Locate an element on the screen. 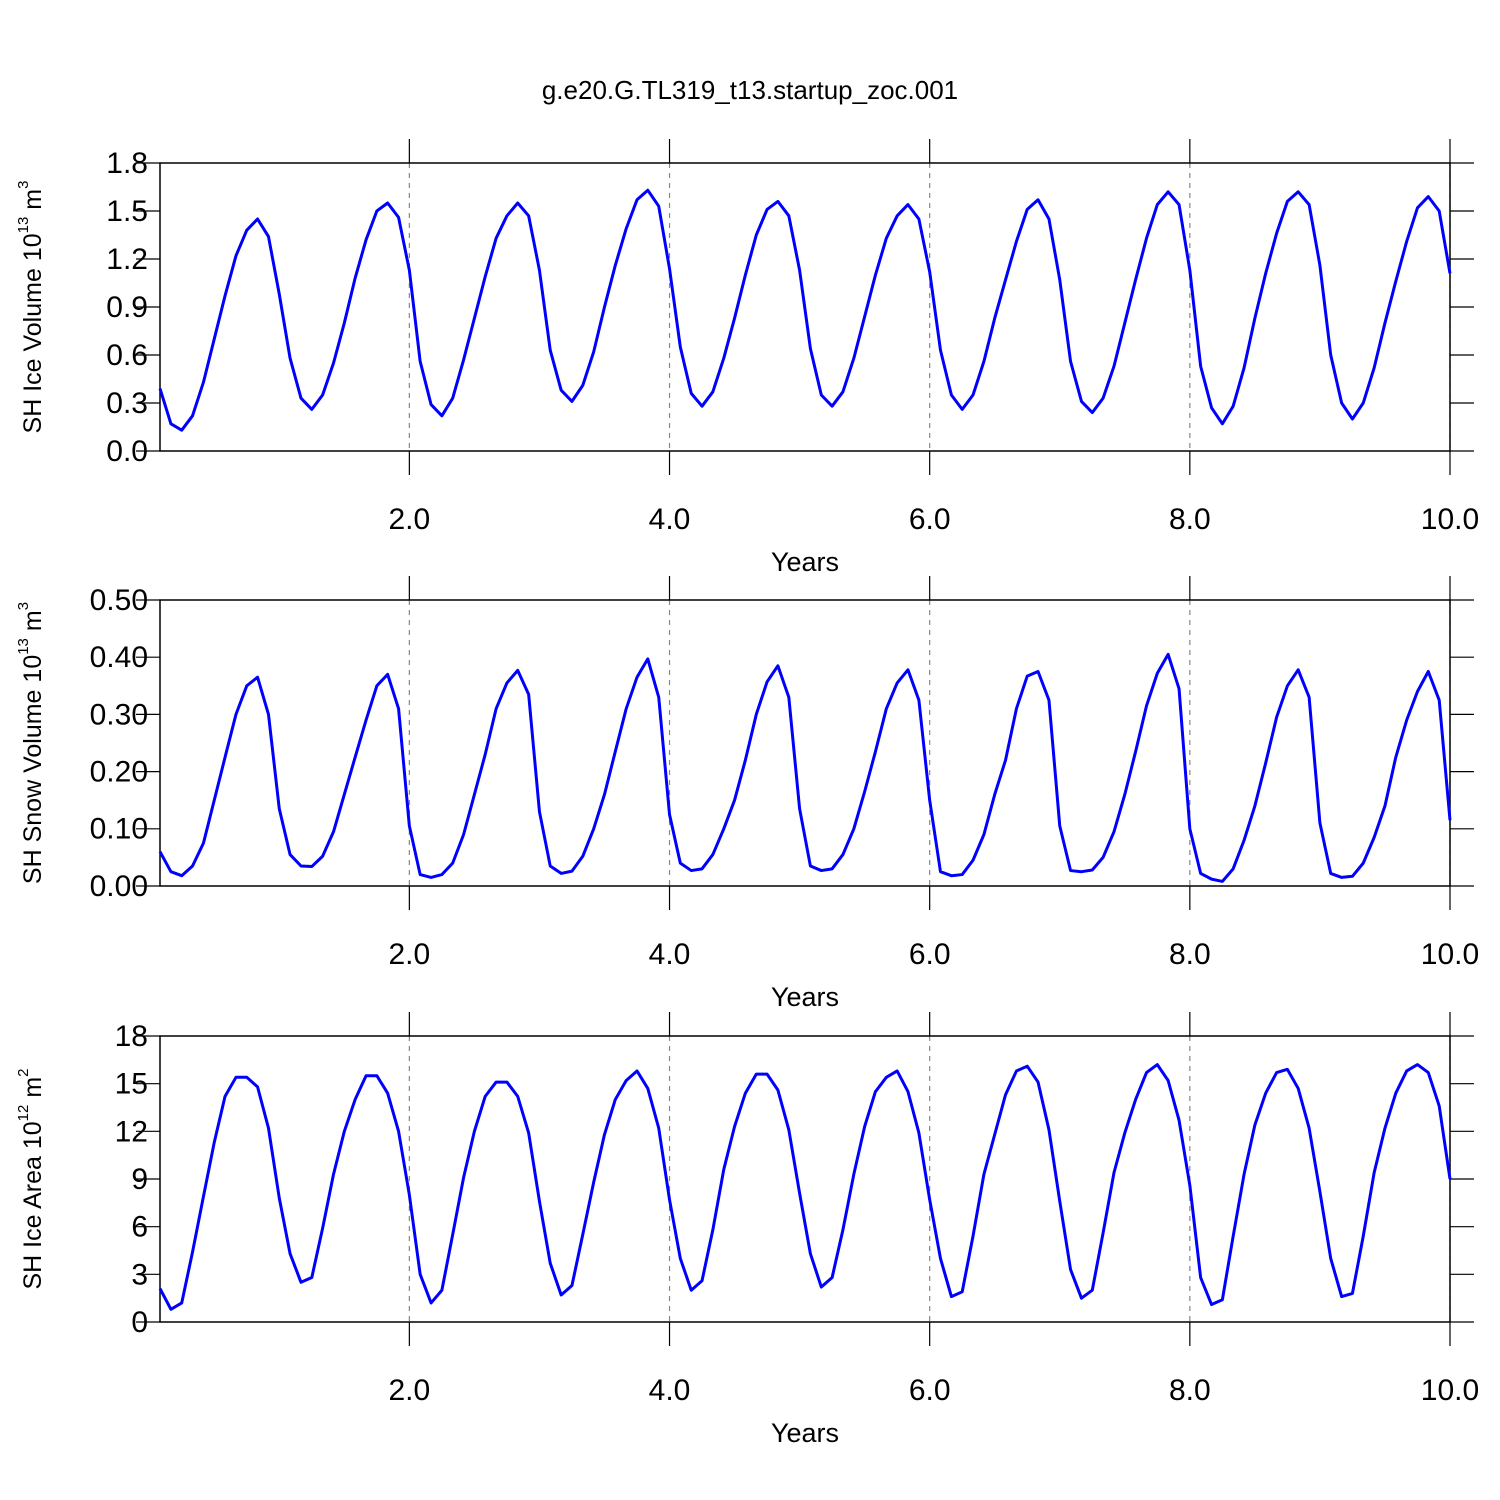 Image resolution: width=1500 pixels, height=1500 pixels. y-tick-label: 0.3 is located at coordinates (127, 403).